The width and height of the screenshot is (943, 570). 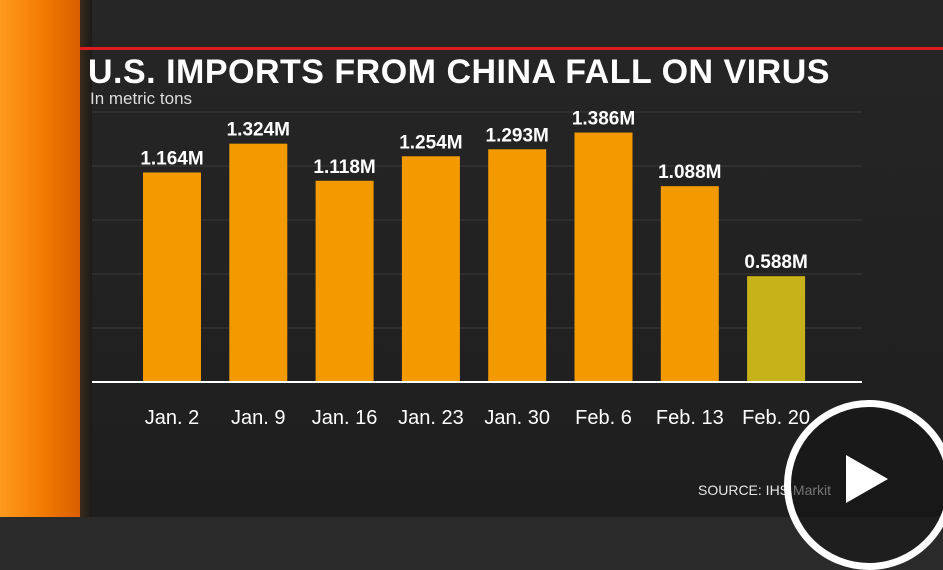 What do you see at coordinates (172, 418) in the screenshot?
I see `tick-label: Jan. 2` at bounding box center [172, 418].